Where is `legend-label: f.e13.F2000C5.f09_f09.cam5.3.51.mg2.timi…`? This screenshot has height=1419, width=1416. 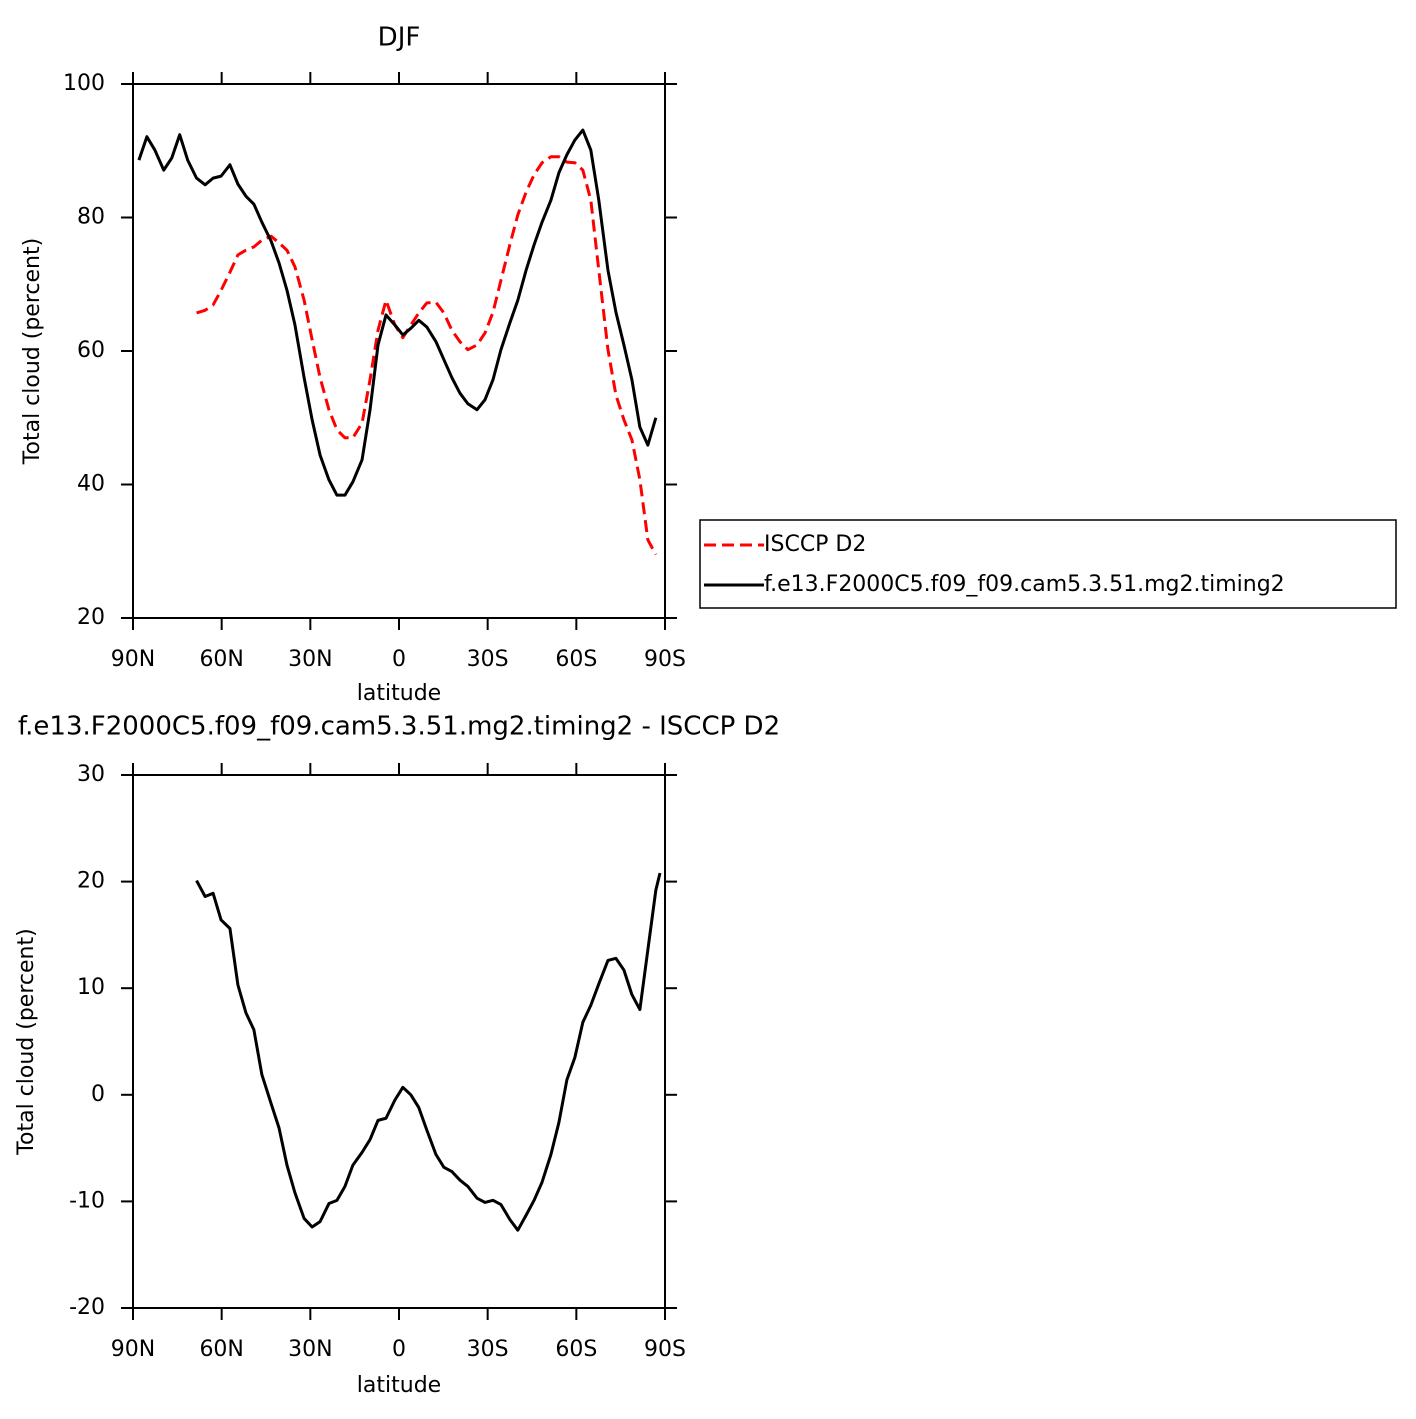
legend-label: f.e13.F2000C5.f09_f09.cam5.3.51.mg2.timi… is located at coordinates (1024, 584).